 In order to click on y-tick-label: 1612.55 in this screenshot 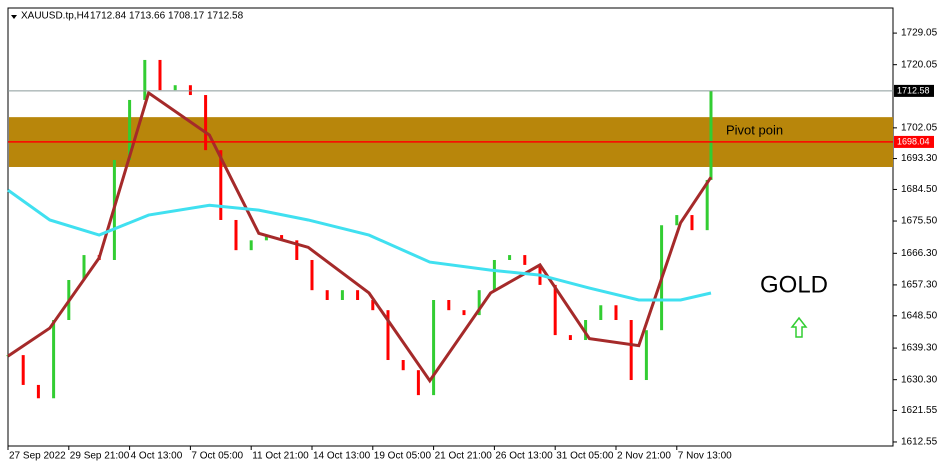, I will do `click(919, 442)`.